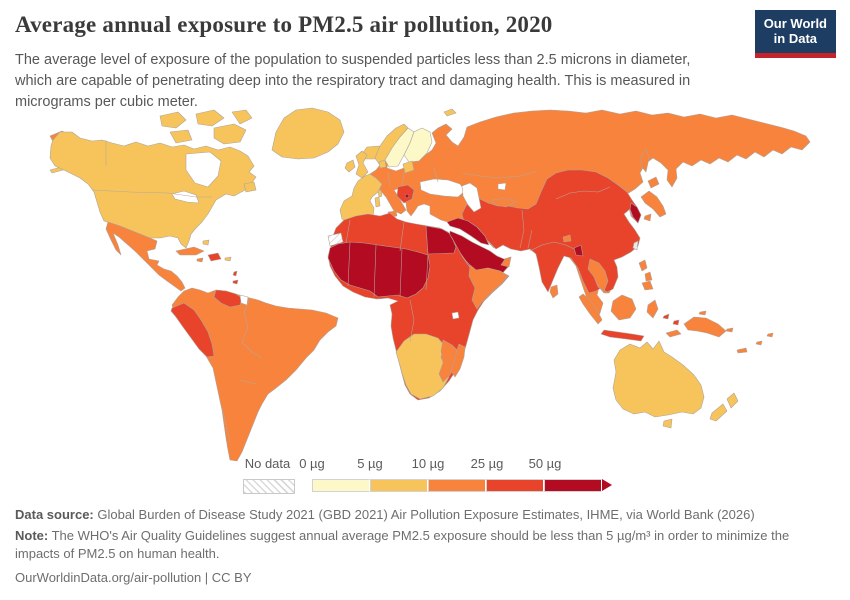  I want to click on legend-color-bar, so click(462, 485).